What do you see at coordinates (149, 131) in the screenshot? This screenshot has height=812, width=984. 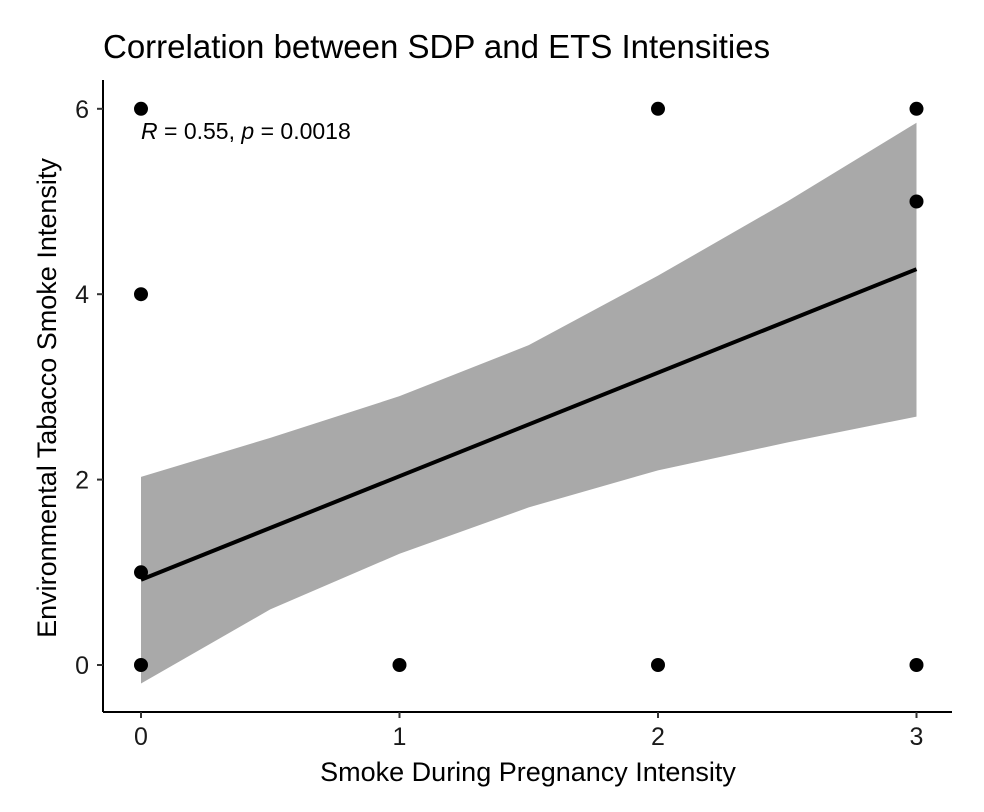 I see `r-symbol: R` at bounding box center [149, 131].